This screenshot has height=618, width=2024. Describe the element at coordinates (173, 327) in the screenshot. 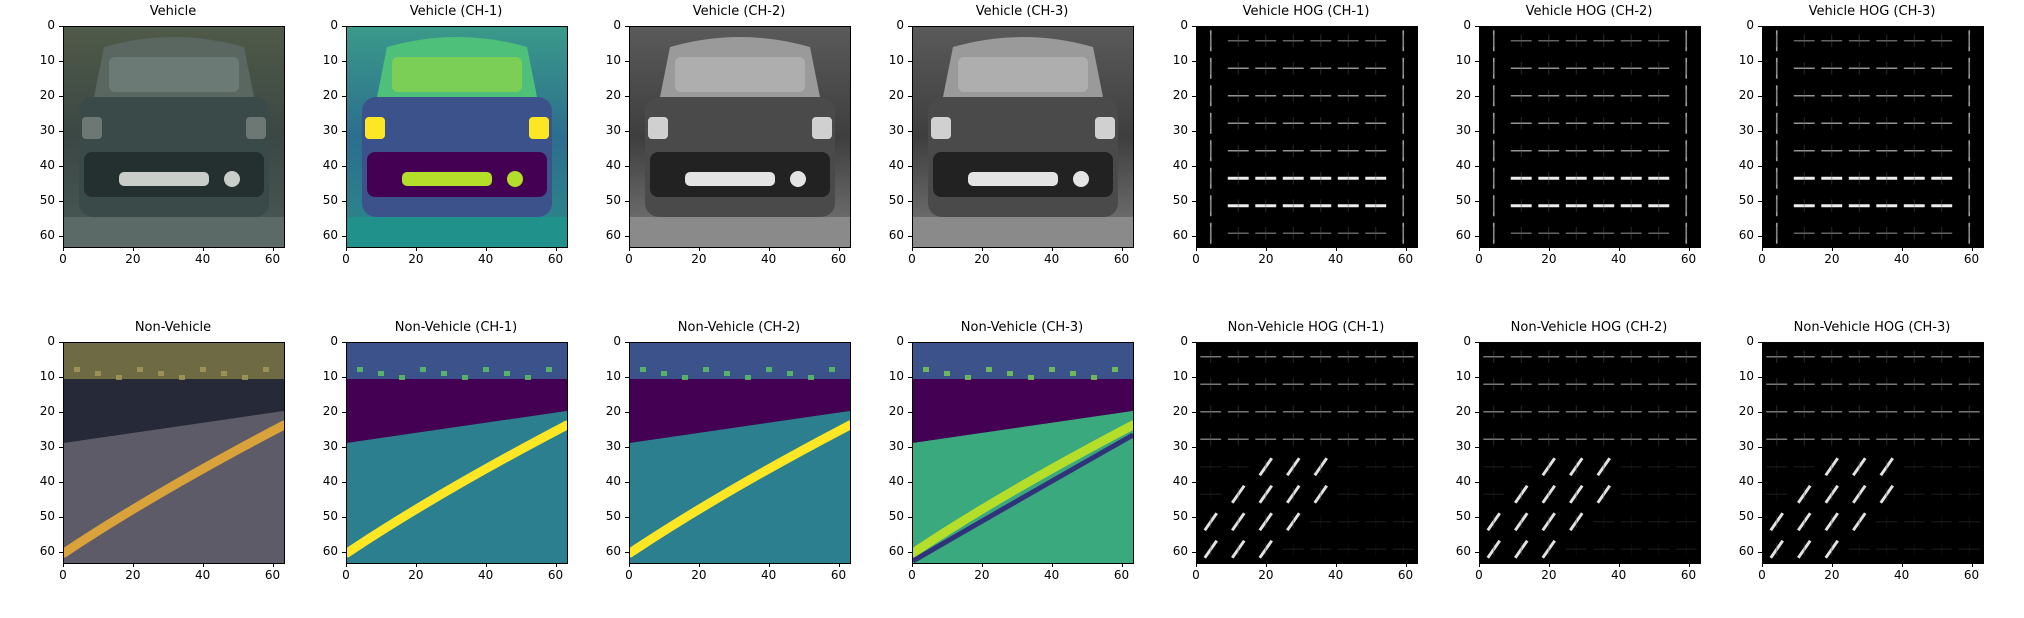

I see `panel-title: Non-Vehicle` at that location.